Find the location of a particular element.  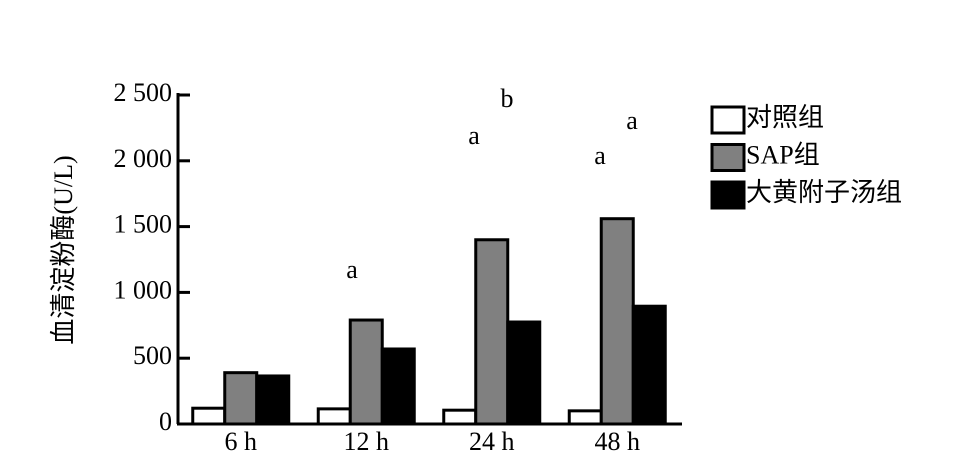

x-tick-label: 6 h is located at coordinates (241, 441).